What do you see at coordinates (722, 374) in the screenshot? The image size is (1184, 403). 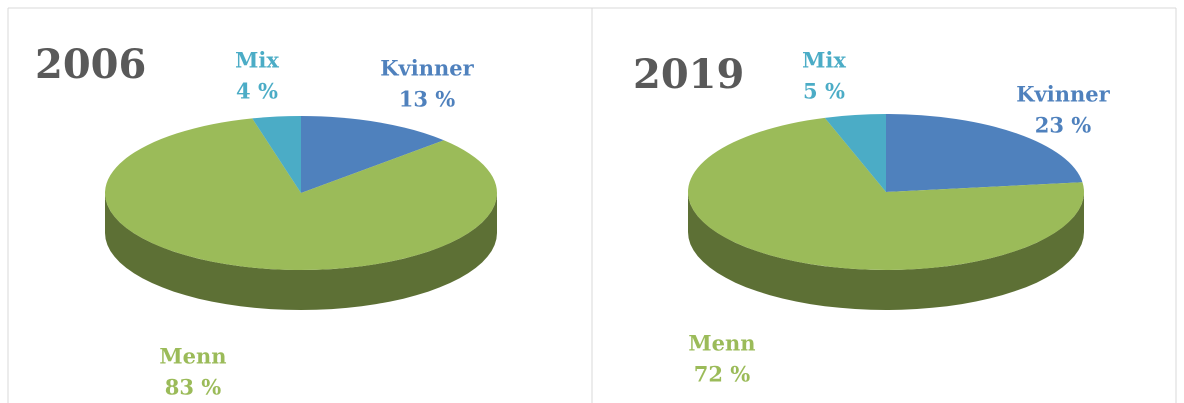 I see `slice-value: 72 %` at bounding box center [722, 374].